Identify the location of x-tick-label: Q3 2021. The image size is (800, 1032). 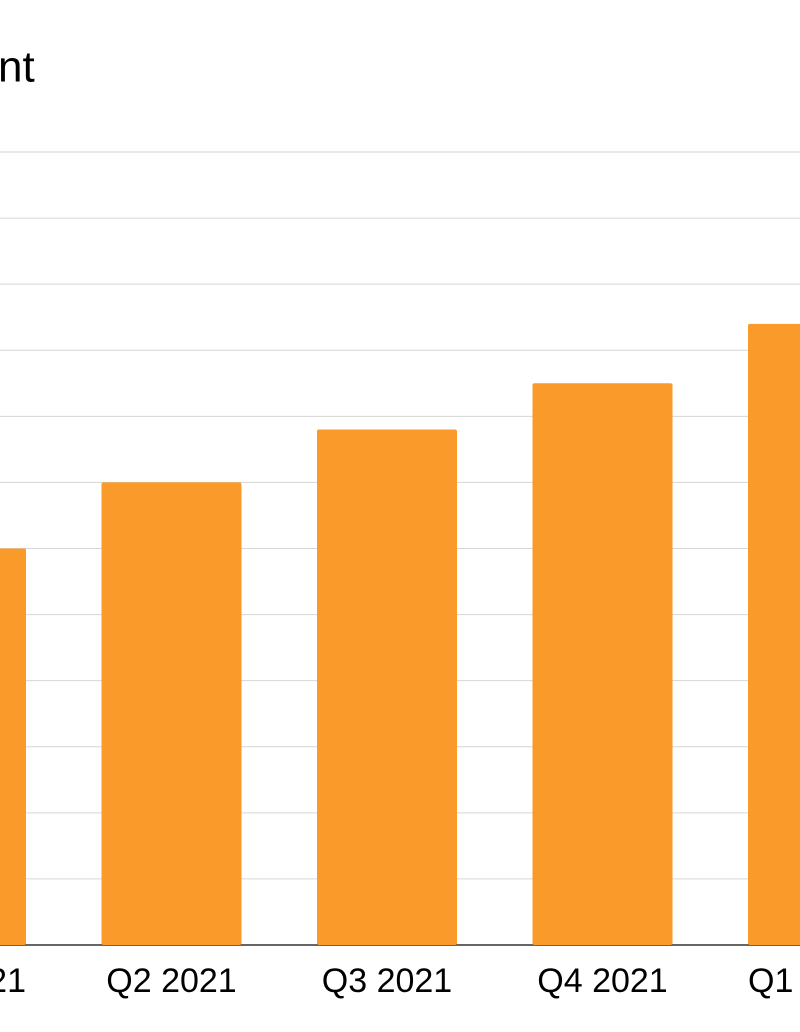
(387, 981).